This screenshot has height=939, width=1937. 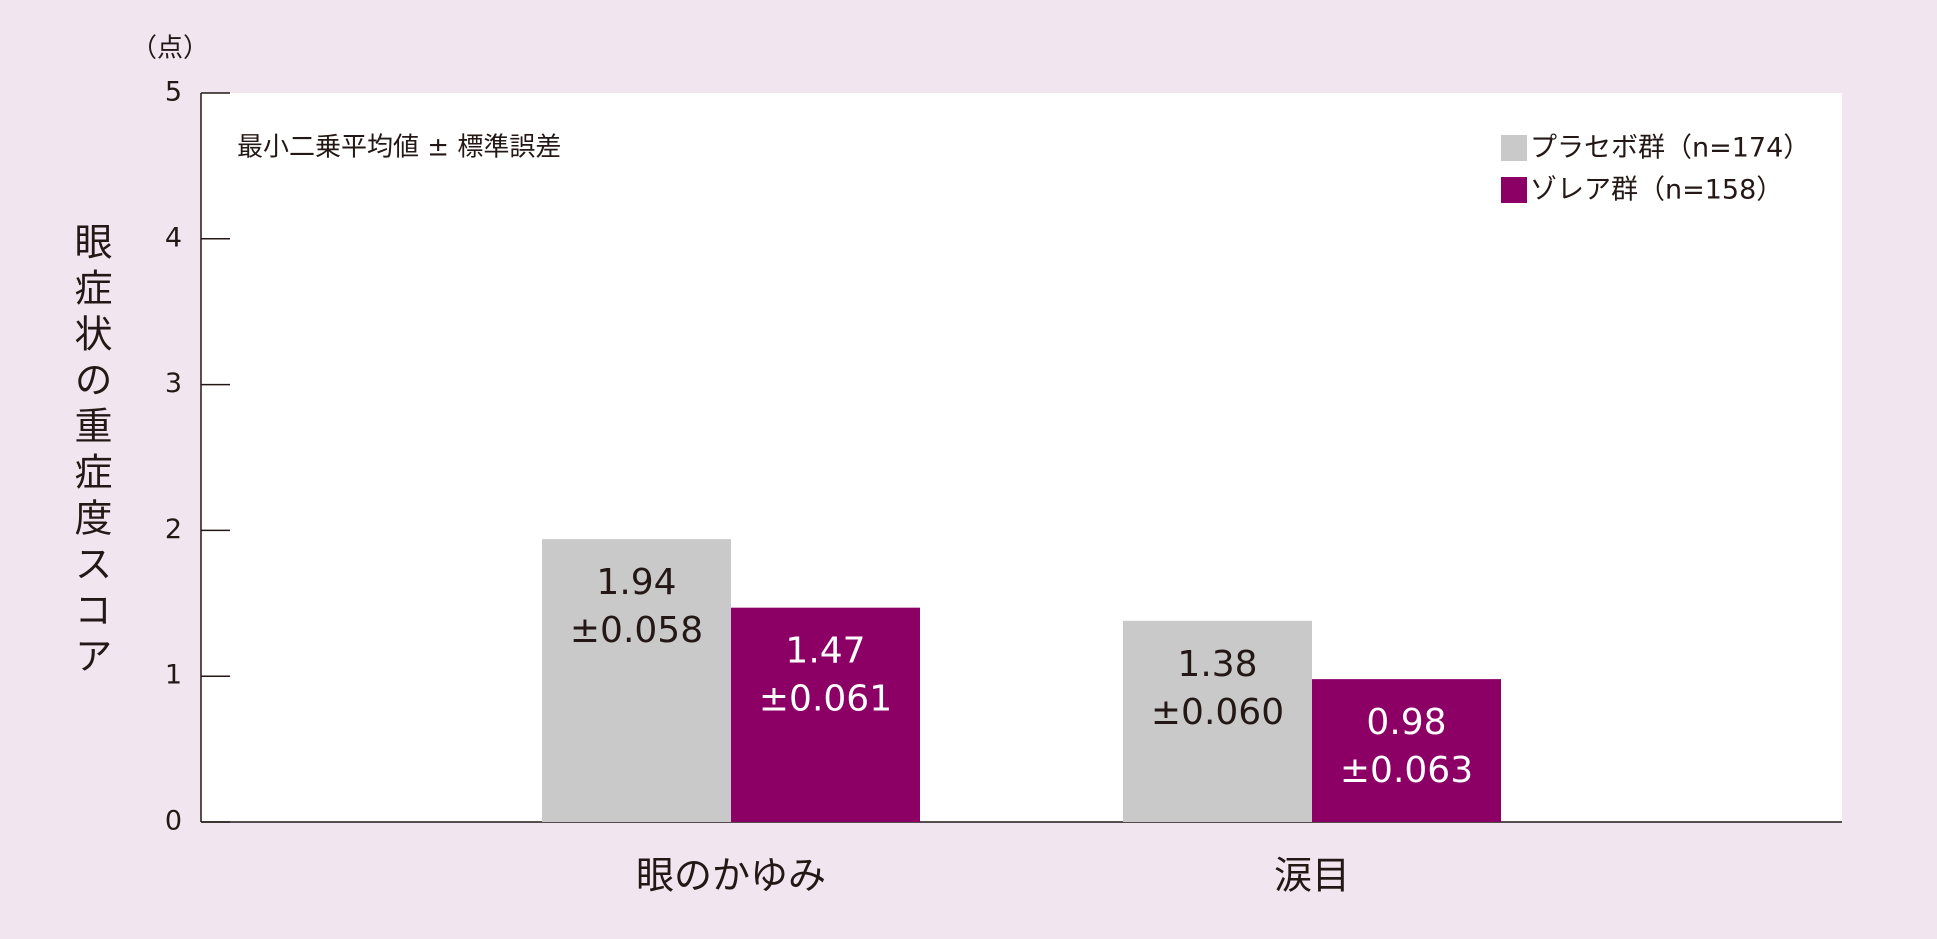 What do you see at coordinates (1406, 770) in the screenshot?
I see `error-label: ±0.063` at bounding box center [1406, 770].